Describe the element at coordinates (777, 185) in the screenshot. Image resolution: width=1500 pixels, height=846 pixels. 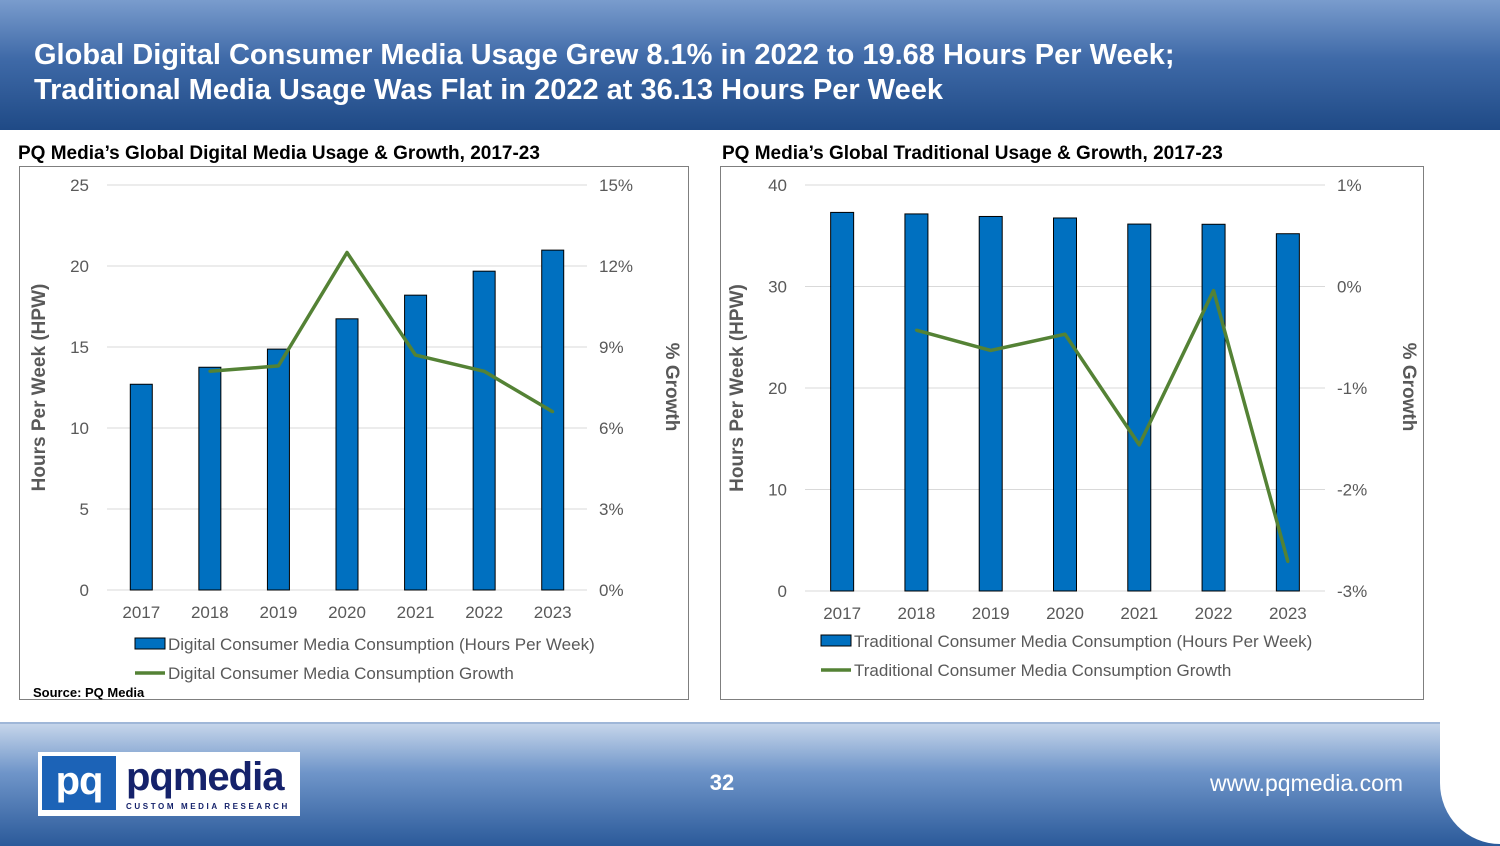
I see `y-tick-label: 40` at that location.